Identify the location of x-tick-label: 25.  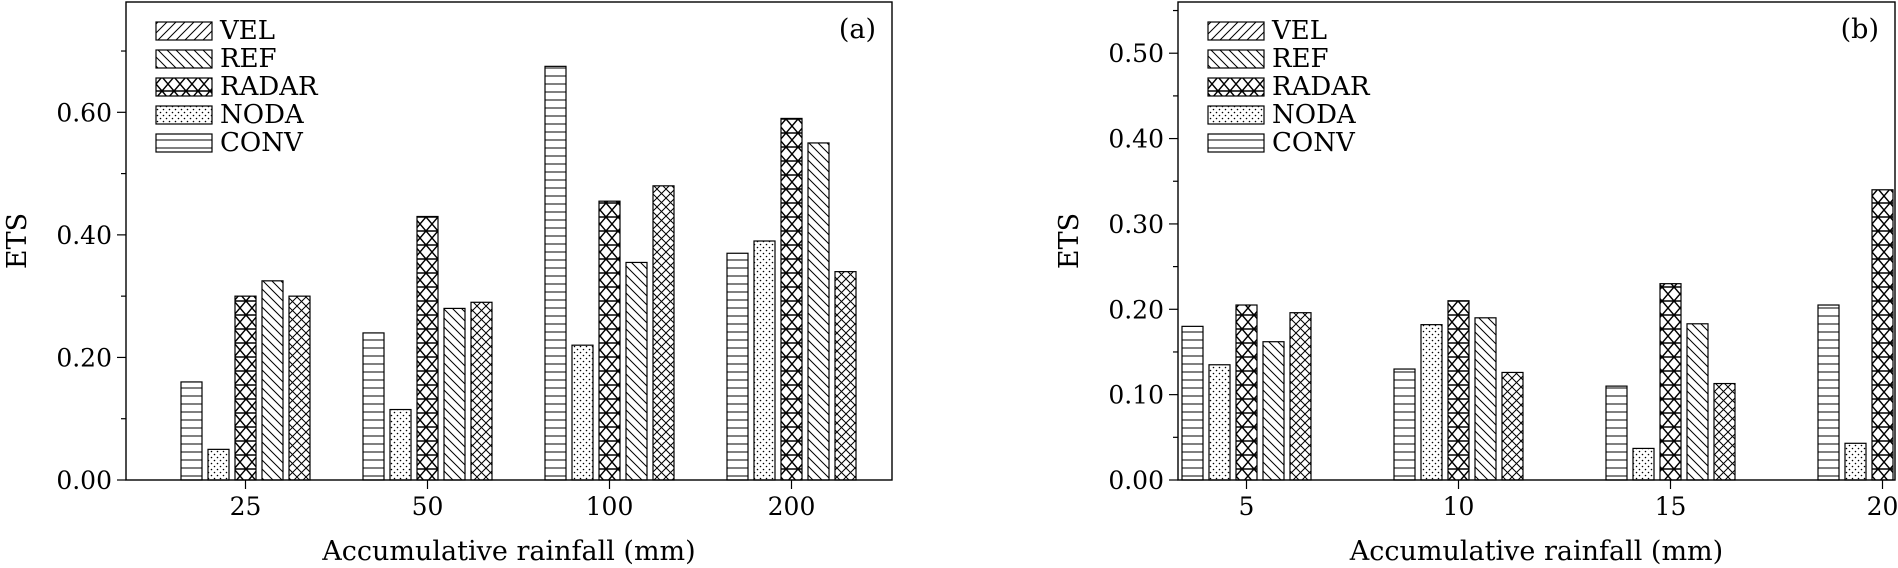
(246, 506).